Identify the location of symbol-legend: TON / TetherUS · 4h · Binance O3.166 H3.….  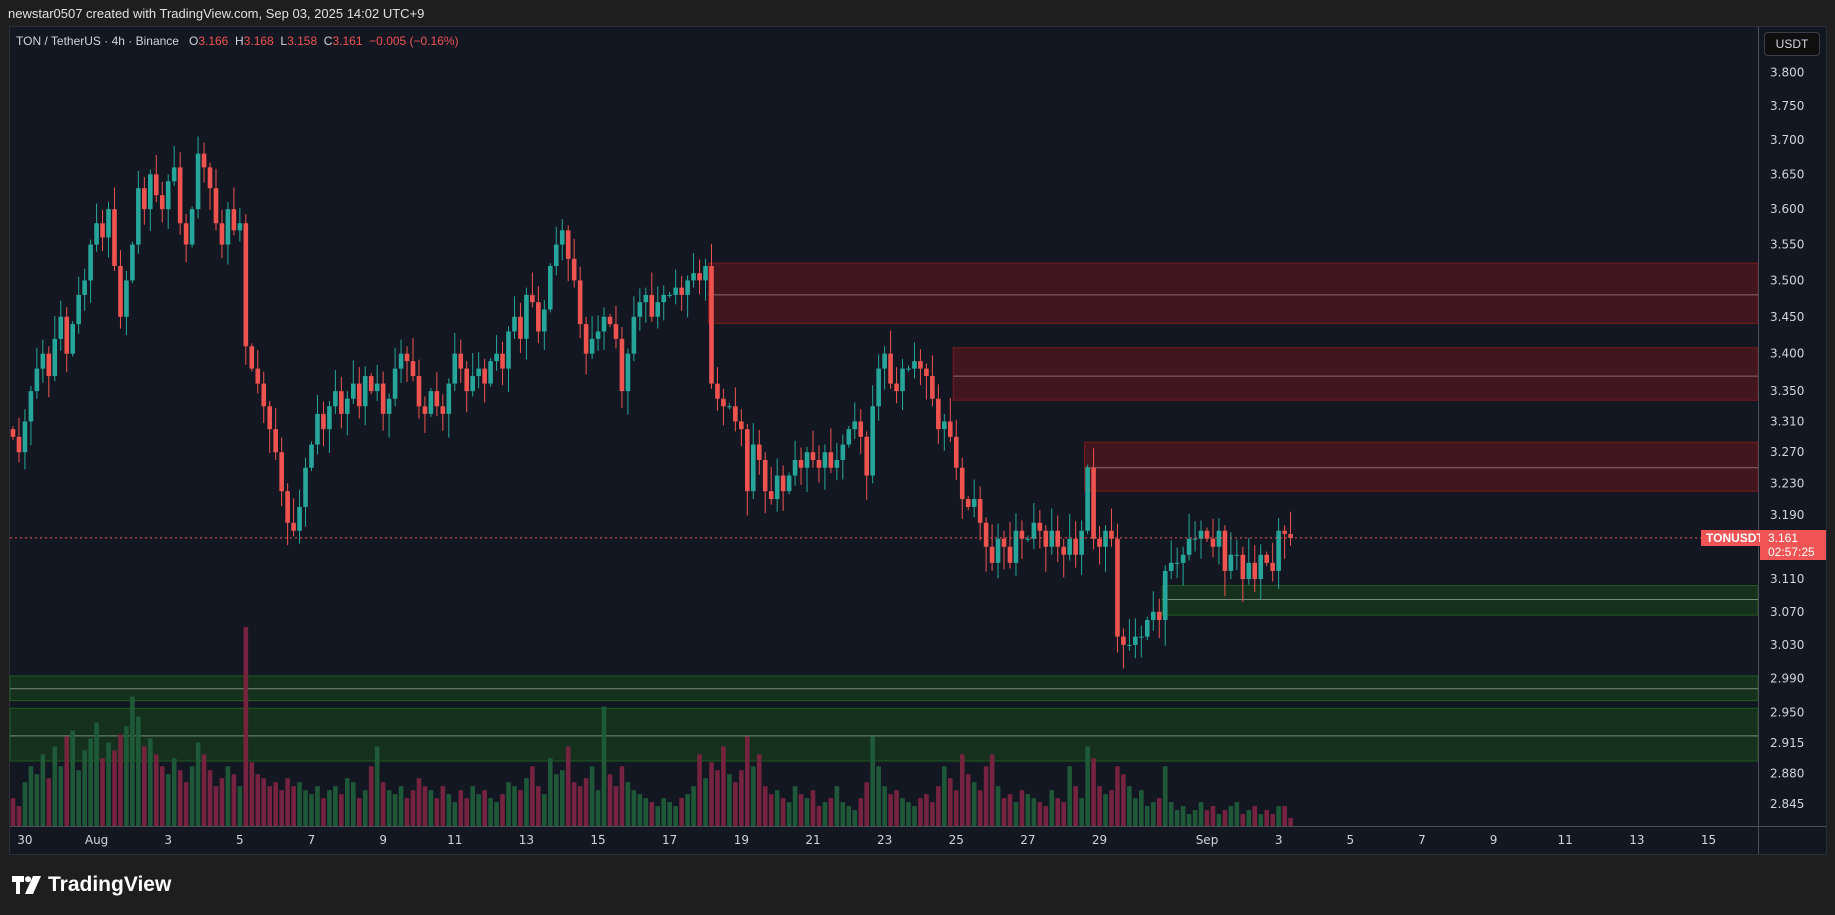
(237, 41).